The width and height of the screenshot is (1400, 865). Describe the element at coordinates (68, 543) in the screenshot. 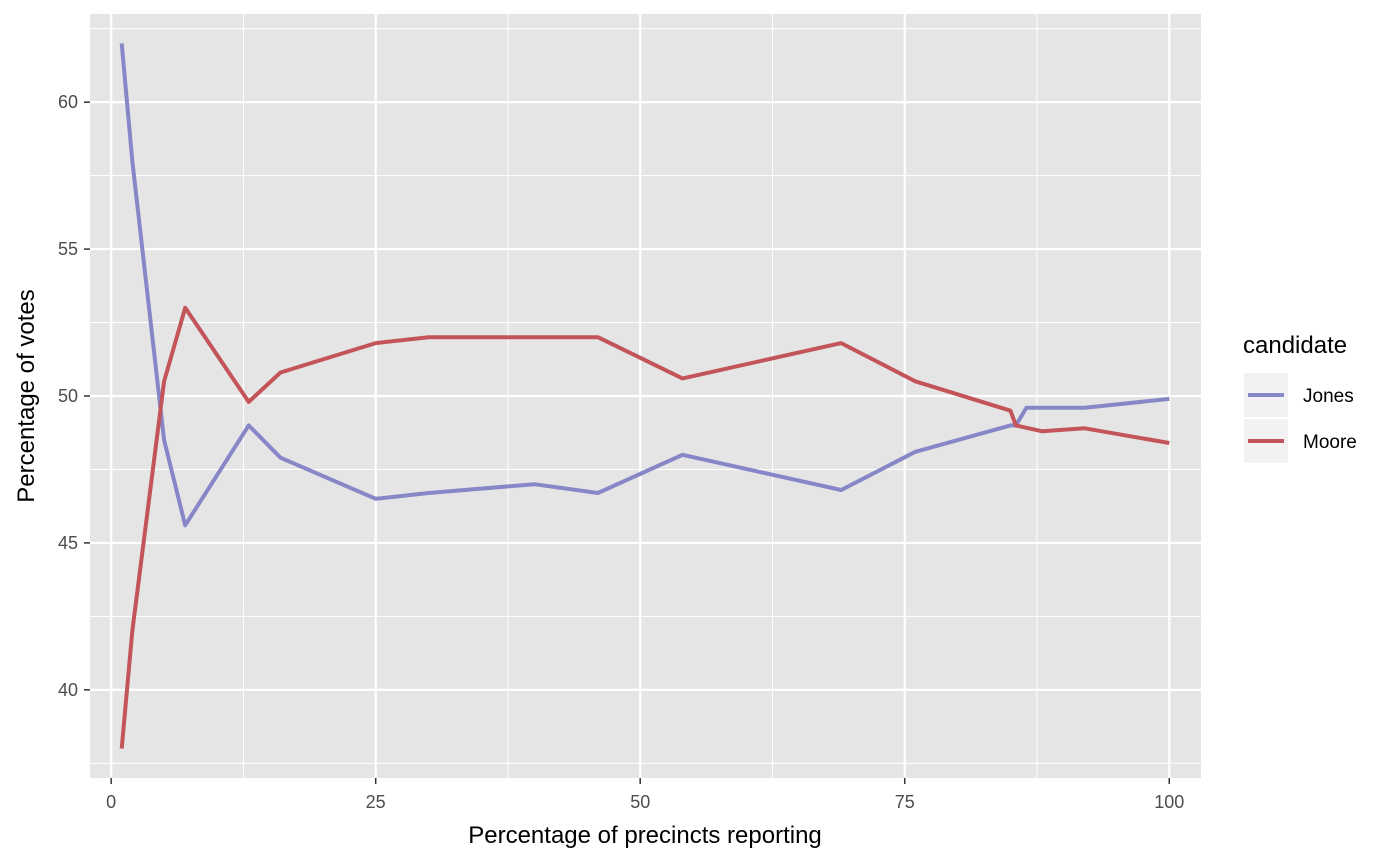

I see `y-tick-label: 45` at that location.